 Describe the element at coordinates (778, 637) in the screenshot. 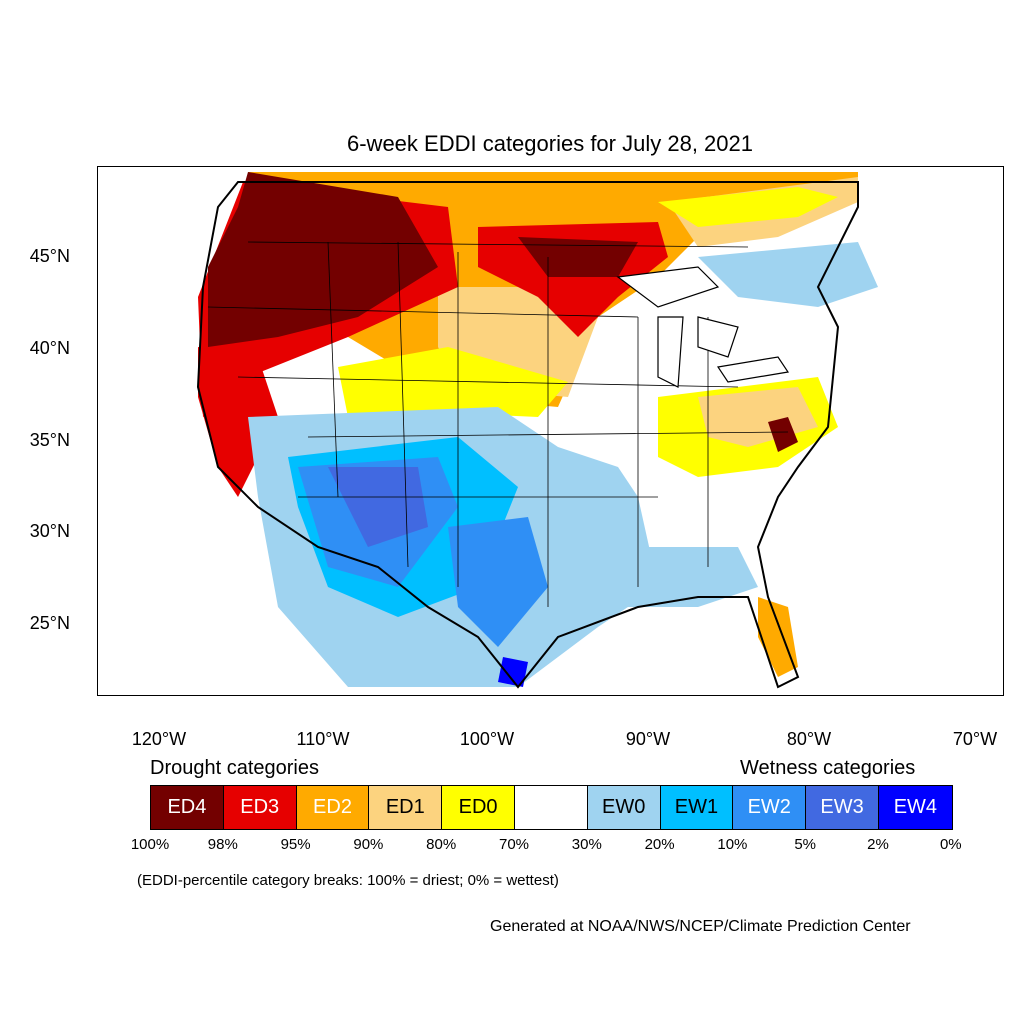

I see `drought-region-florida` at that location.